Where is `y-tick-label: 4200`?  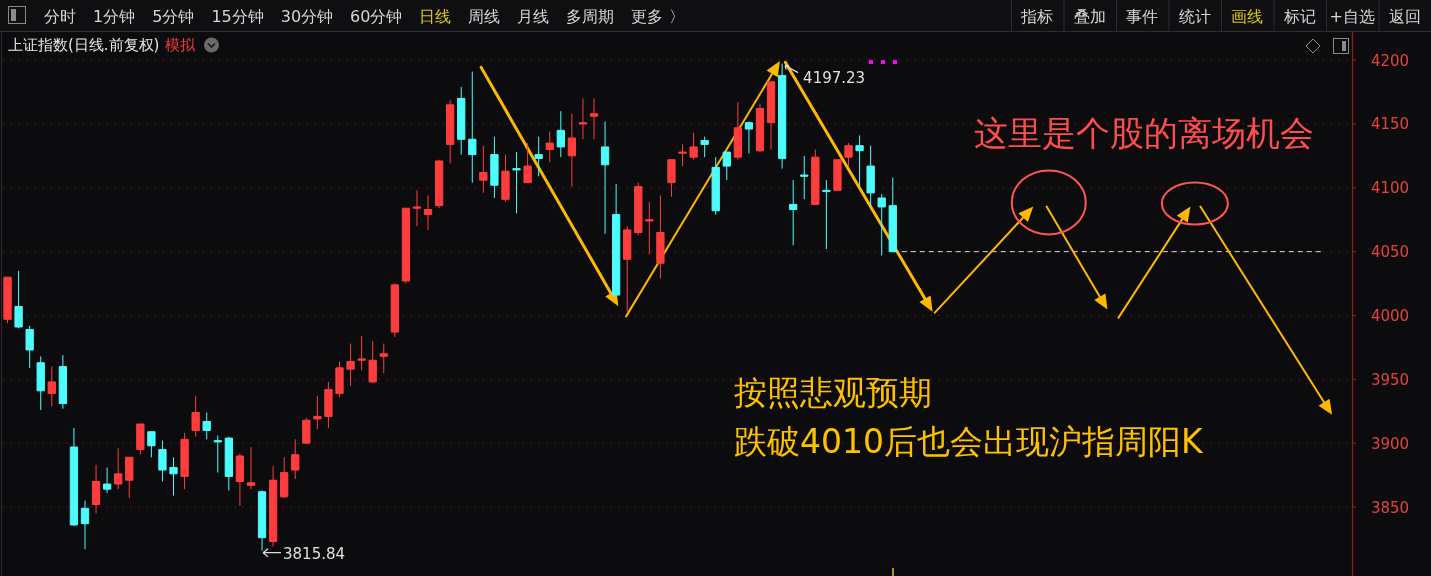
y-tick-label: 4200 is located at coordinates (1390, 60).